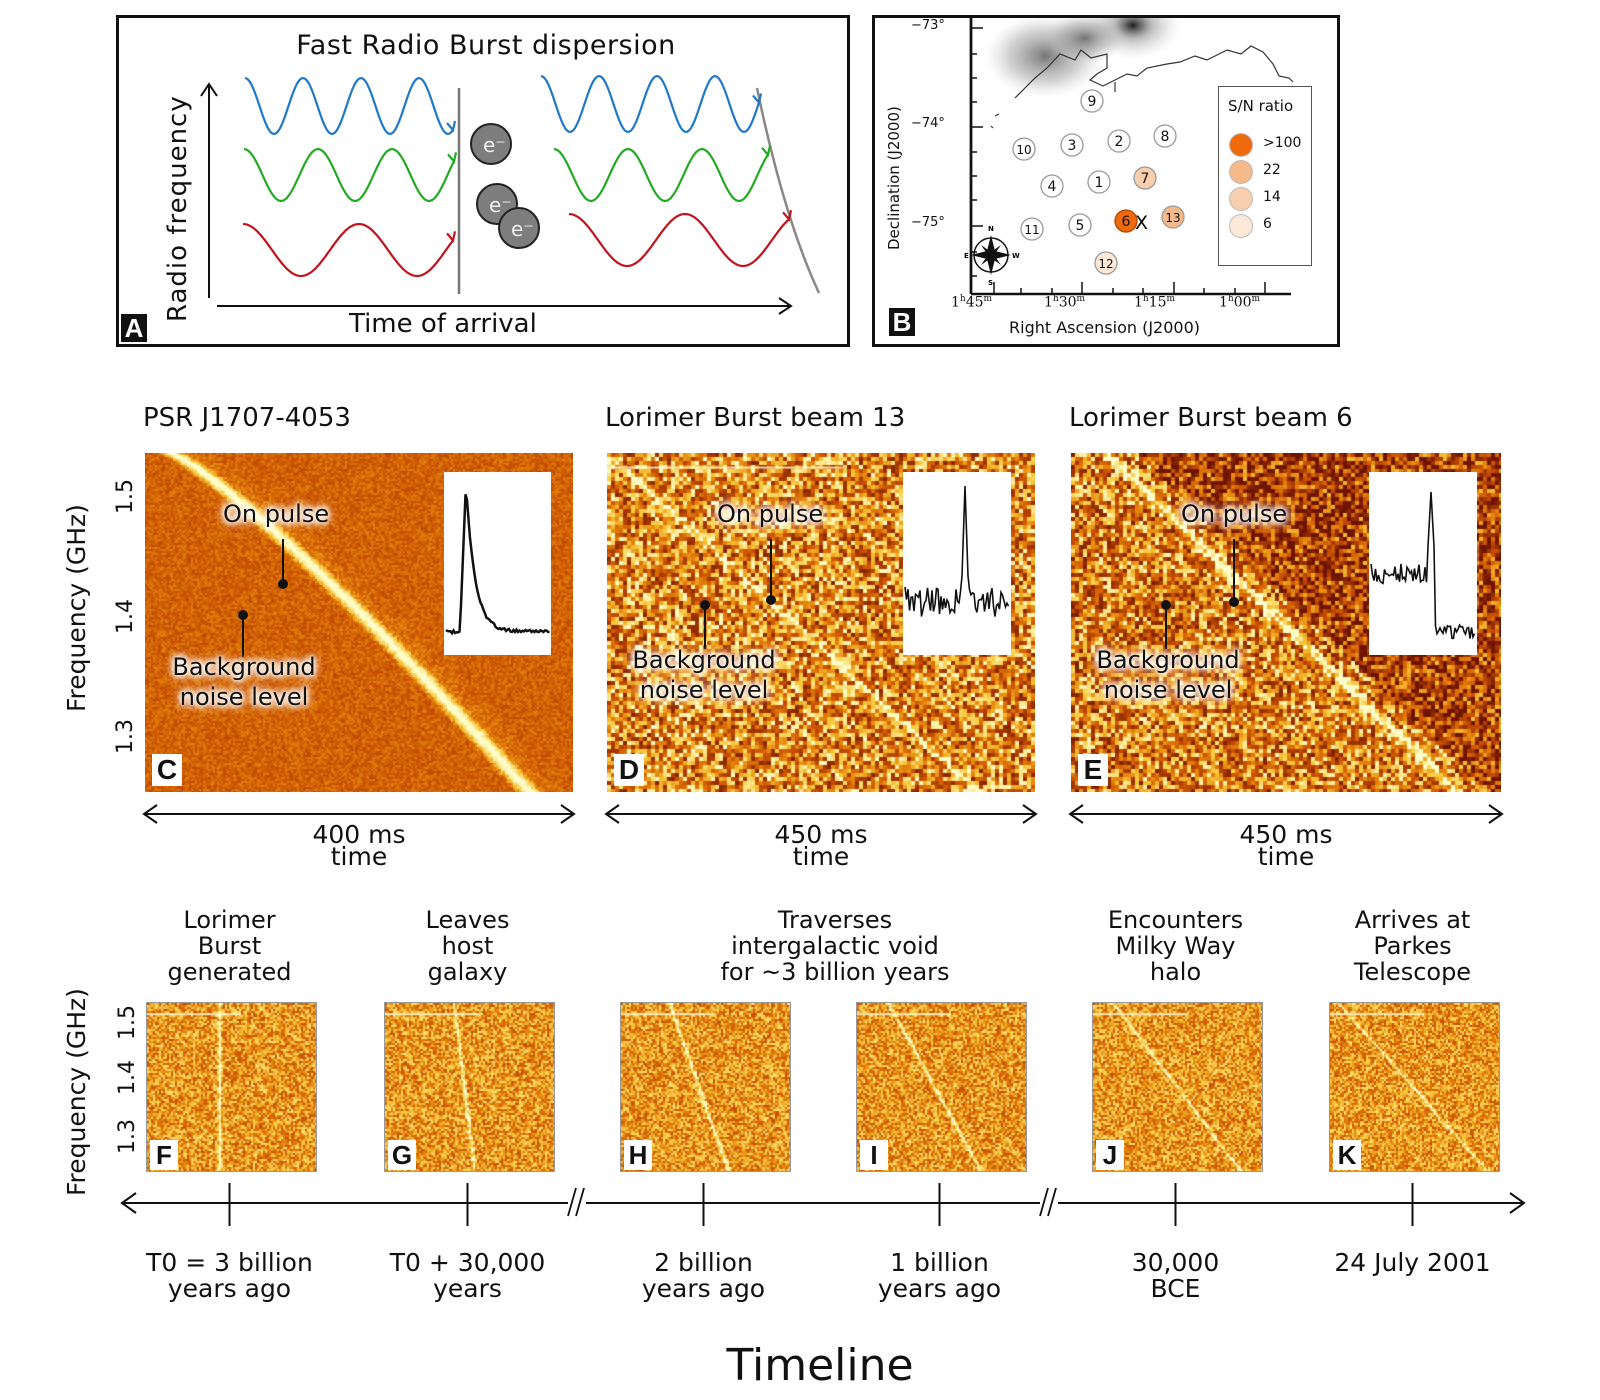 This screenshot has width=1600, height=1400. What do you see at coordinates (874, 1155) in the screenshot?
I see `panel-letter-i: I` at bounding box center [874, 1155].